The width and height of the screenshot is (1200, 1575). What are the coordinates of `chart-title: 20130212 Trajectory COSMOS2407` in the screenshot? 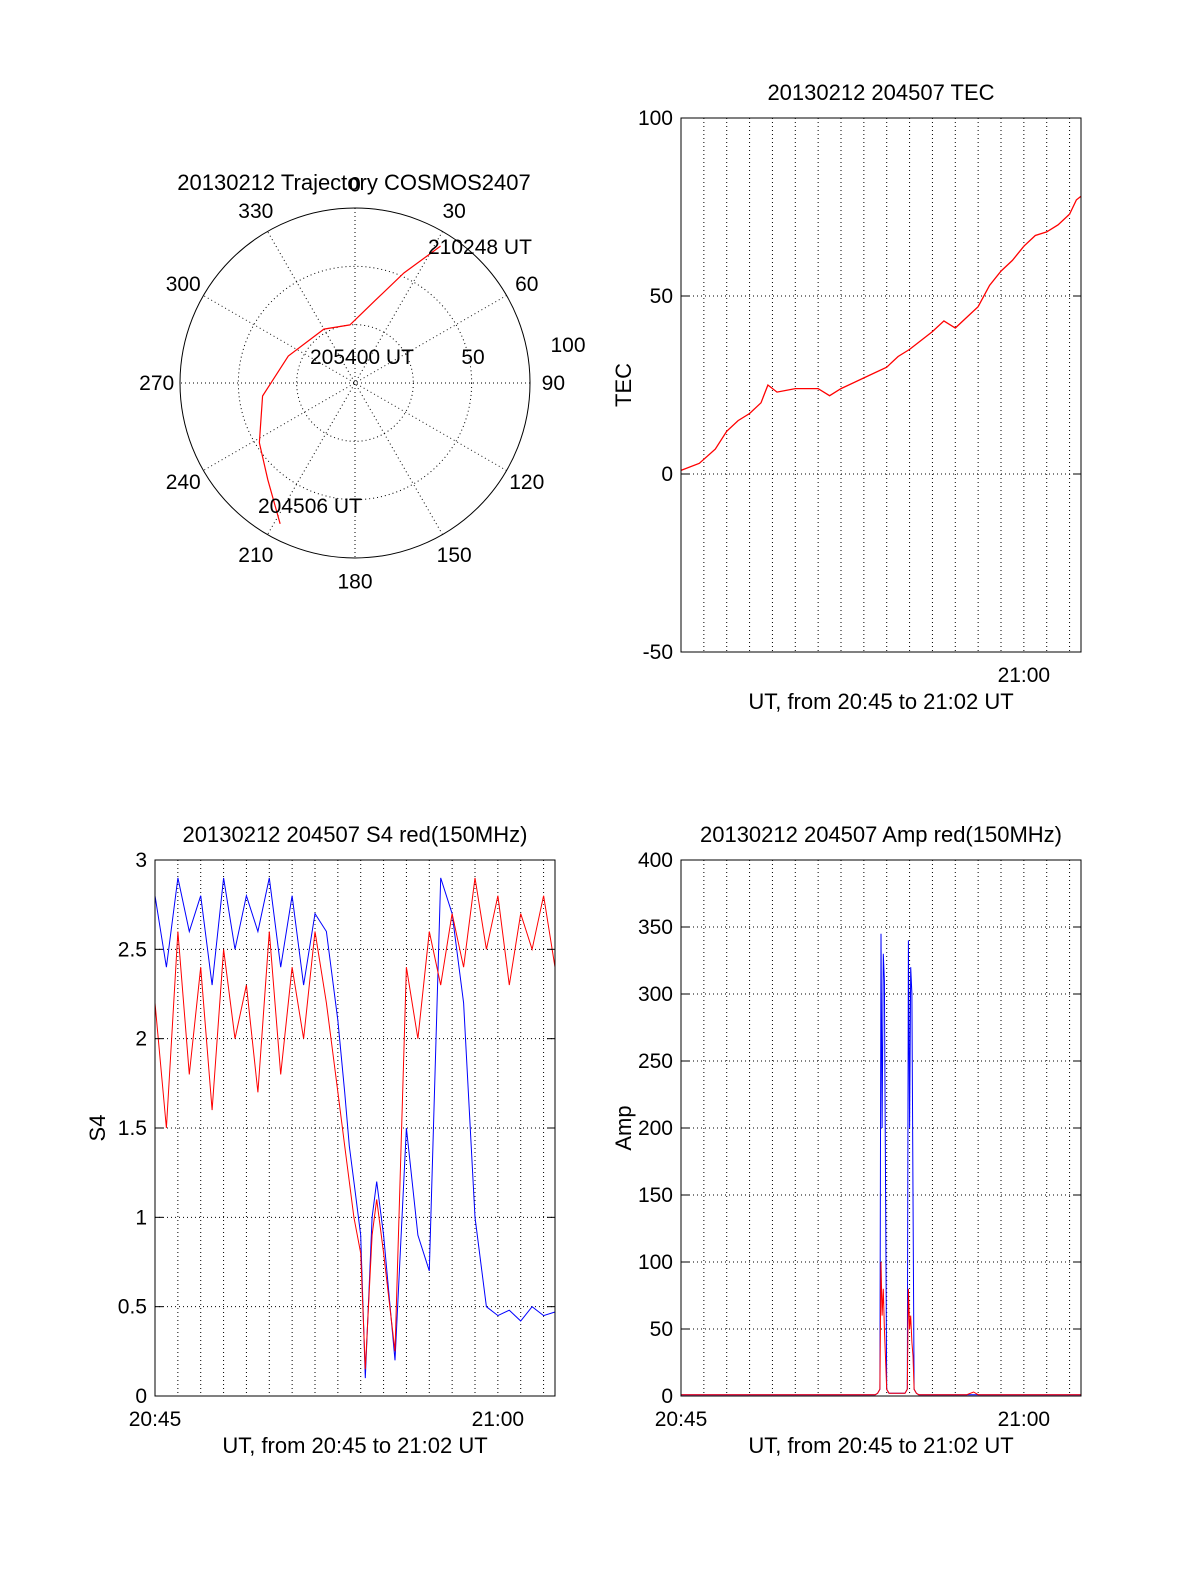 It's located at (353, 182).